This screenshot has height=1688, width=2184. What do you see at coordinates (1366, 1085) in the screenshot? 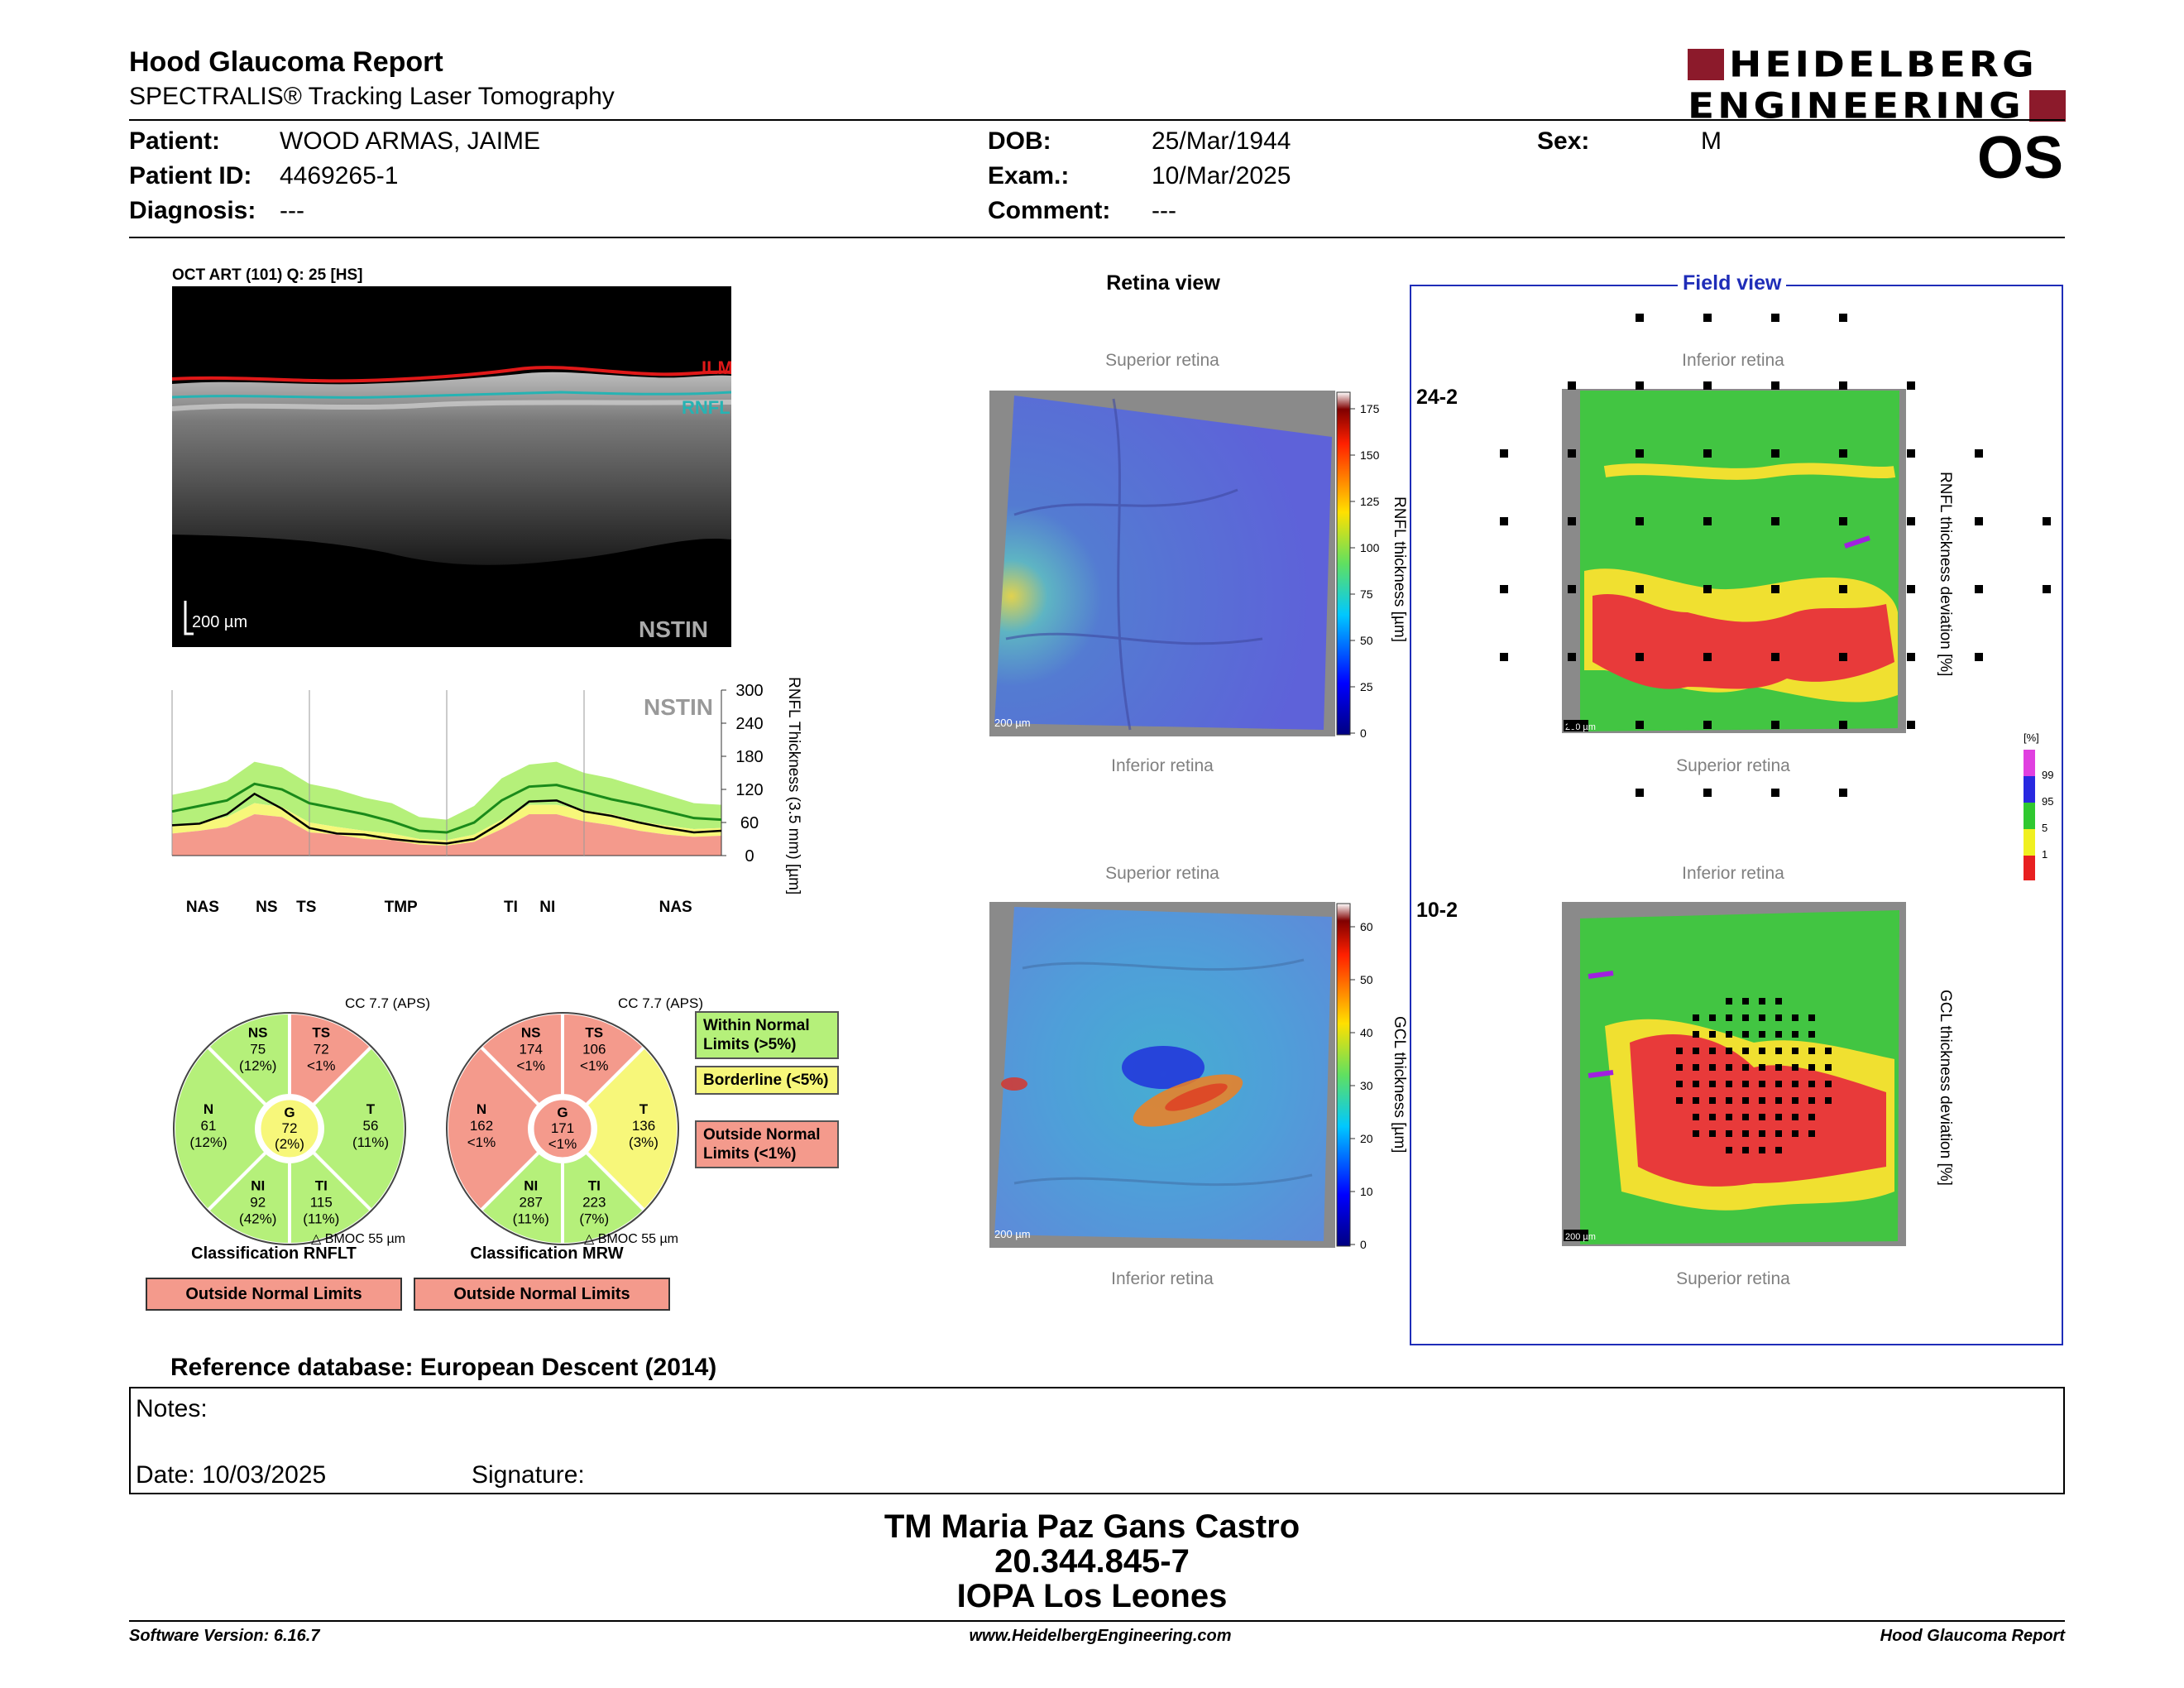
I see `gcl-scale-tick-label: 30` at bounding box center [1366, 1085].